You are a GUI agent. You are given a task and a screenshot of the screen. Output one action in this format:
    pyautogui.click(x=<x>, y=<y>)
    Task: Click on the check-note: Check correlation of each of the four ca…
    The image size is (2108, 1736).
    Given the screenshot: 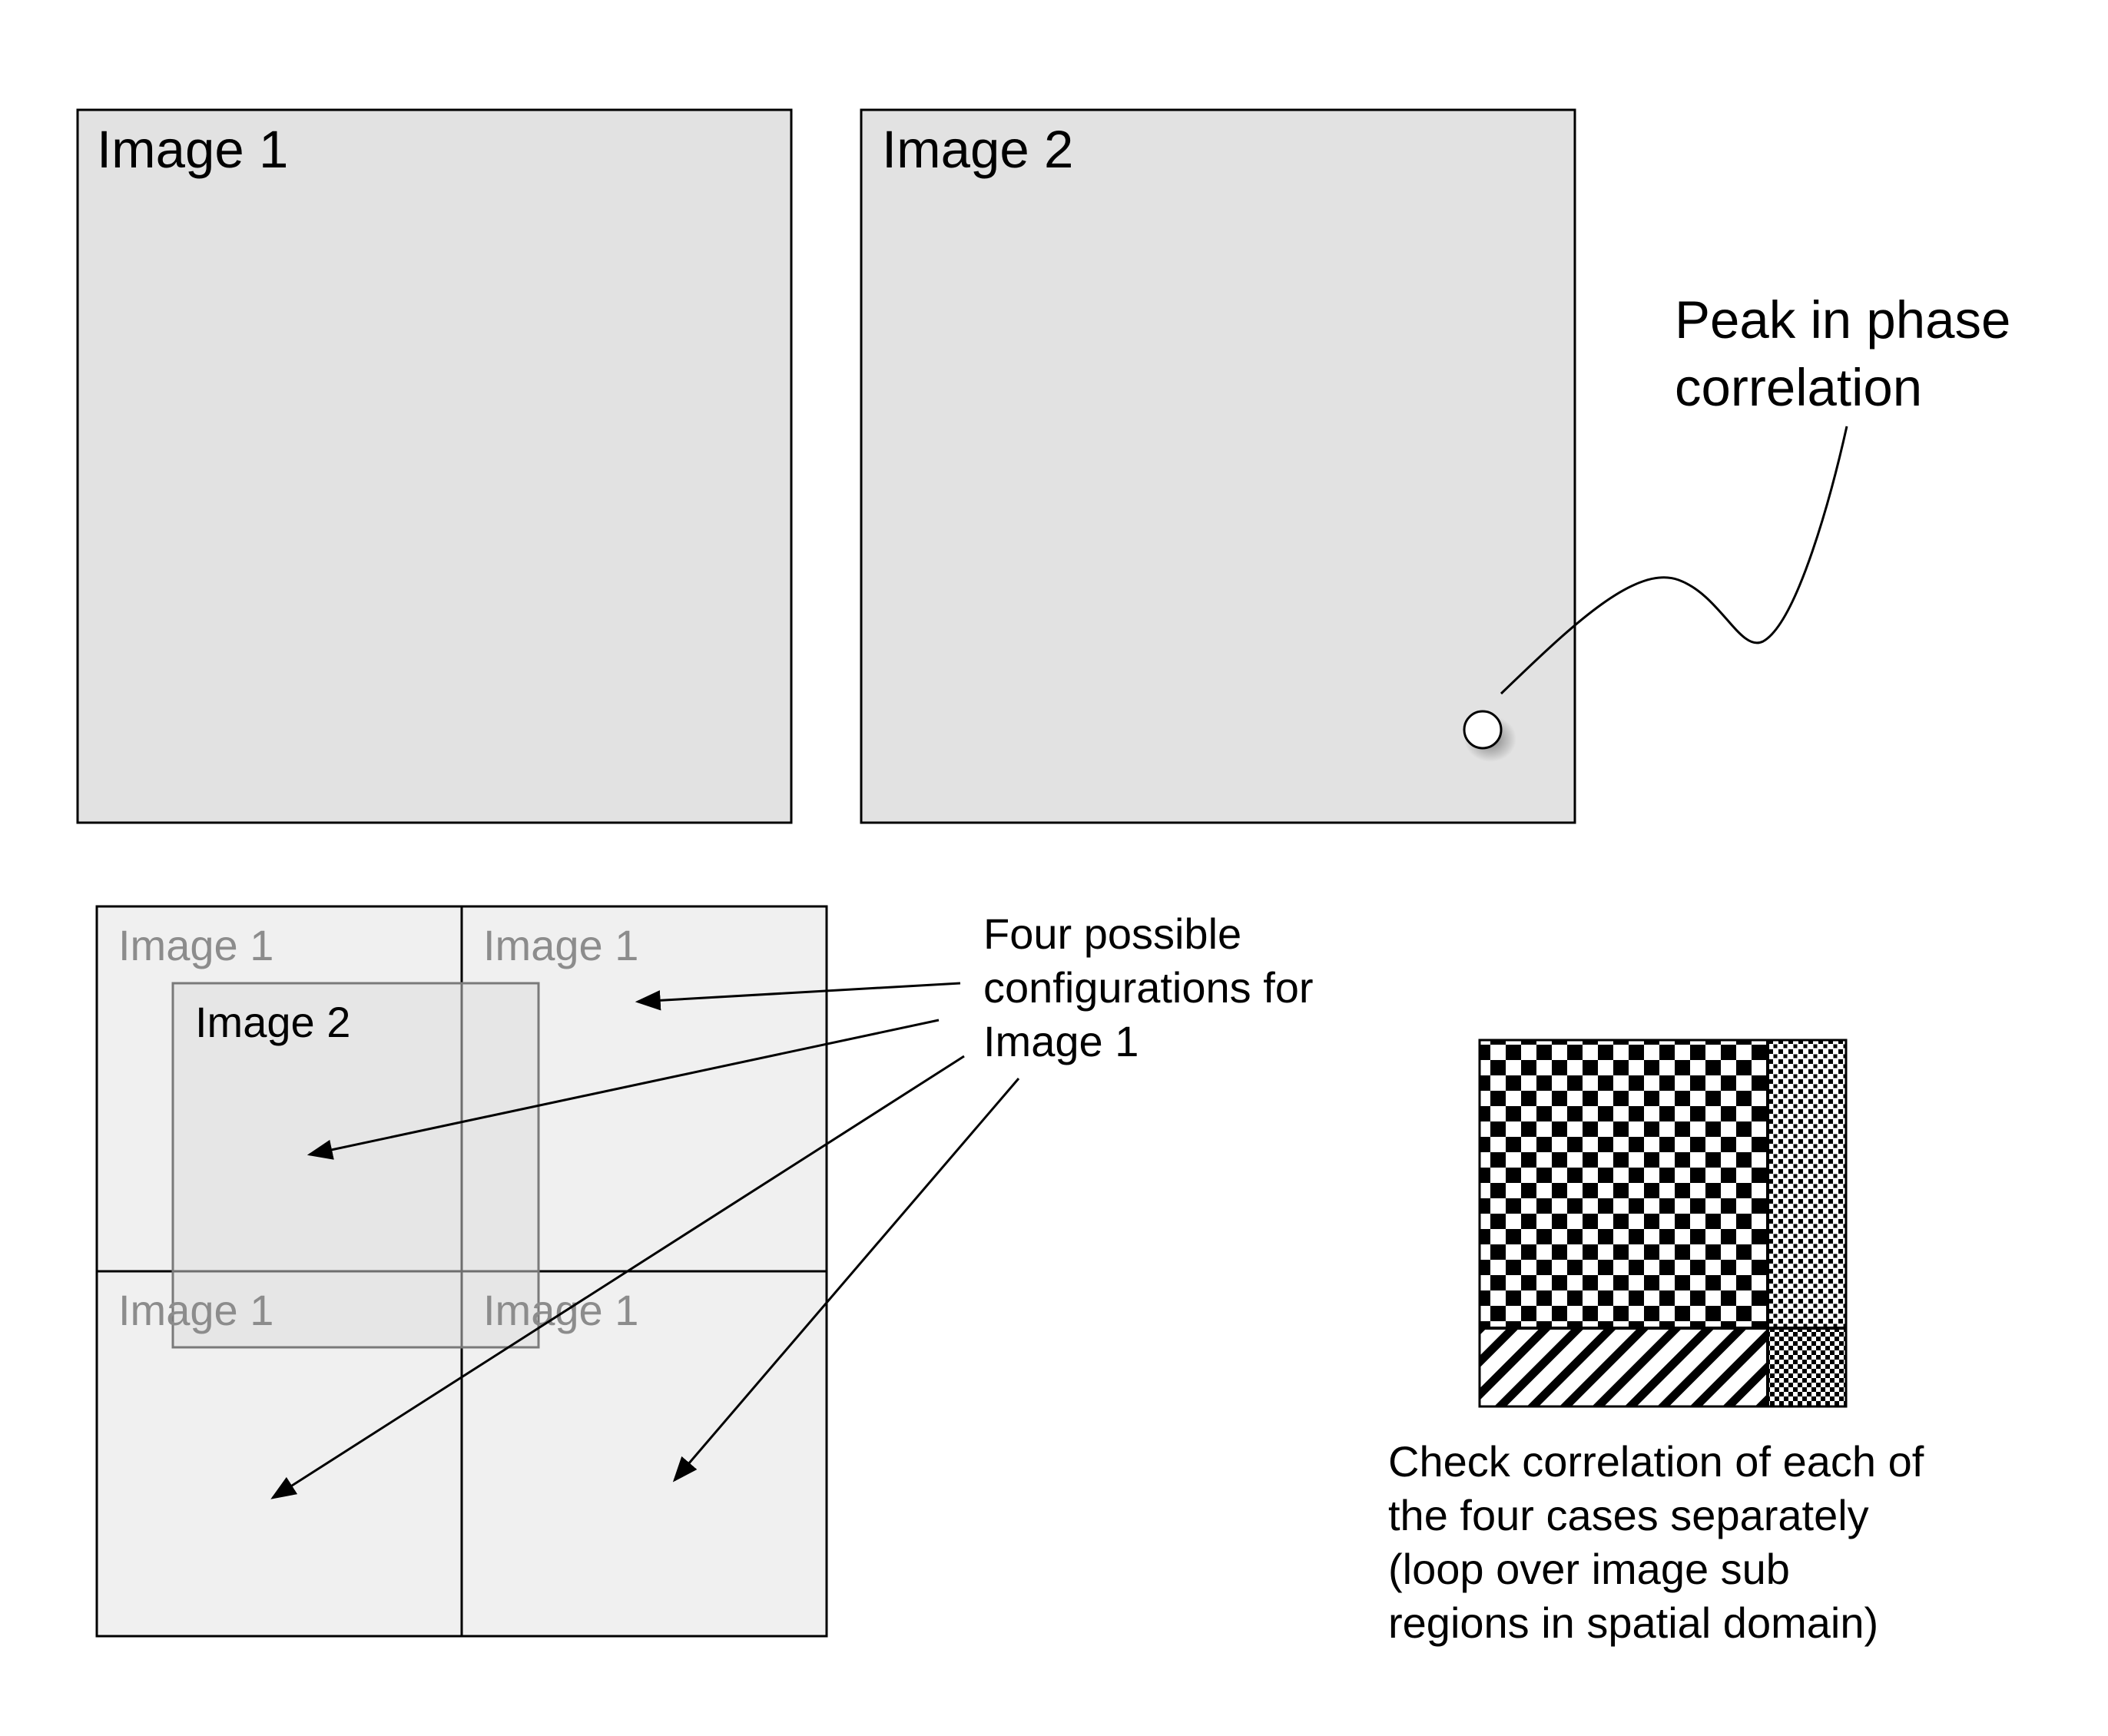 What is the action you would take?
    pyautogui.click(x=1656, y=1542)
    